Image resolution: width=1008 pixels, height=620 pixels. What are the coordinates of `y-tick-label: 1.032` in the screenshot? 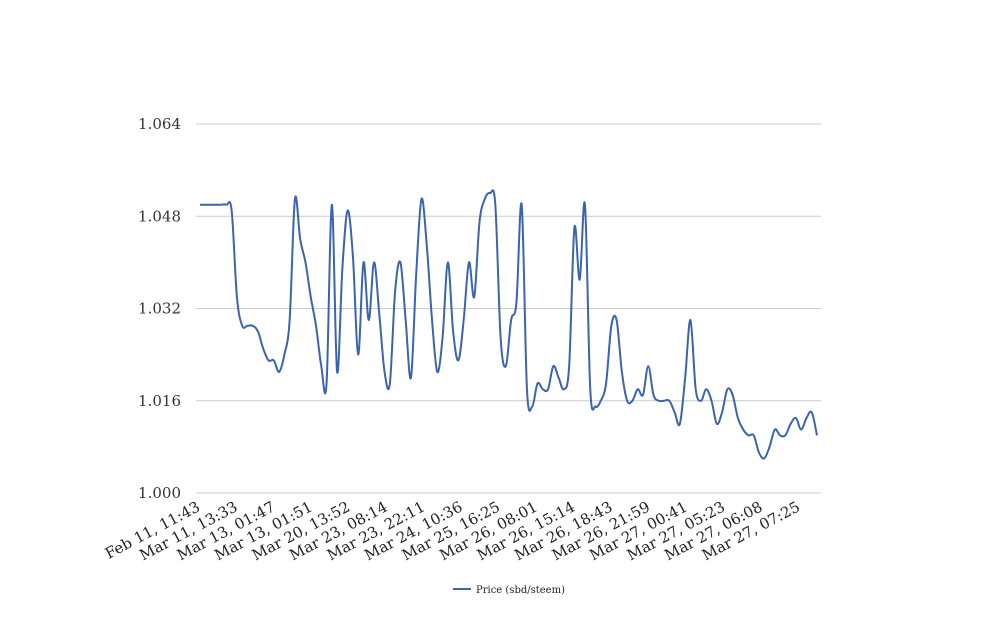 It's located at (159, 309).